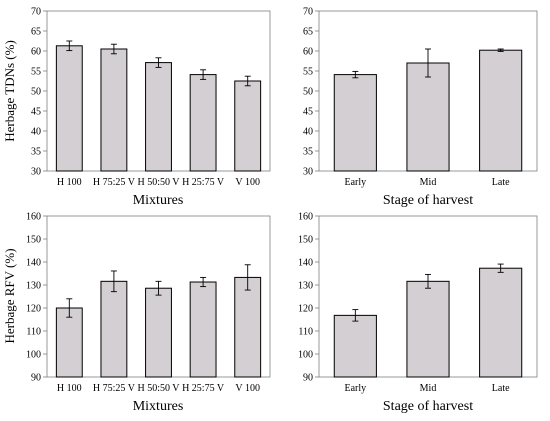  Describe the element at coordinates (9, 295) in the screenshot. I see `y-axis-label: Herbage RFV (%)` at that location.